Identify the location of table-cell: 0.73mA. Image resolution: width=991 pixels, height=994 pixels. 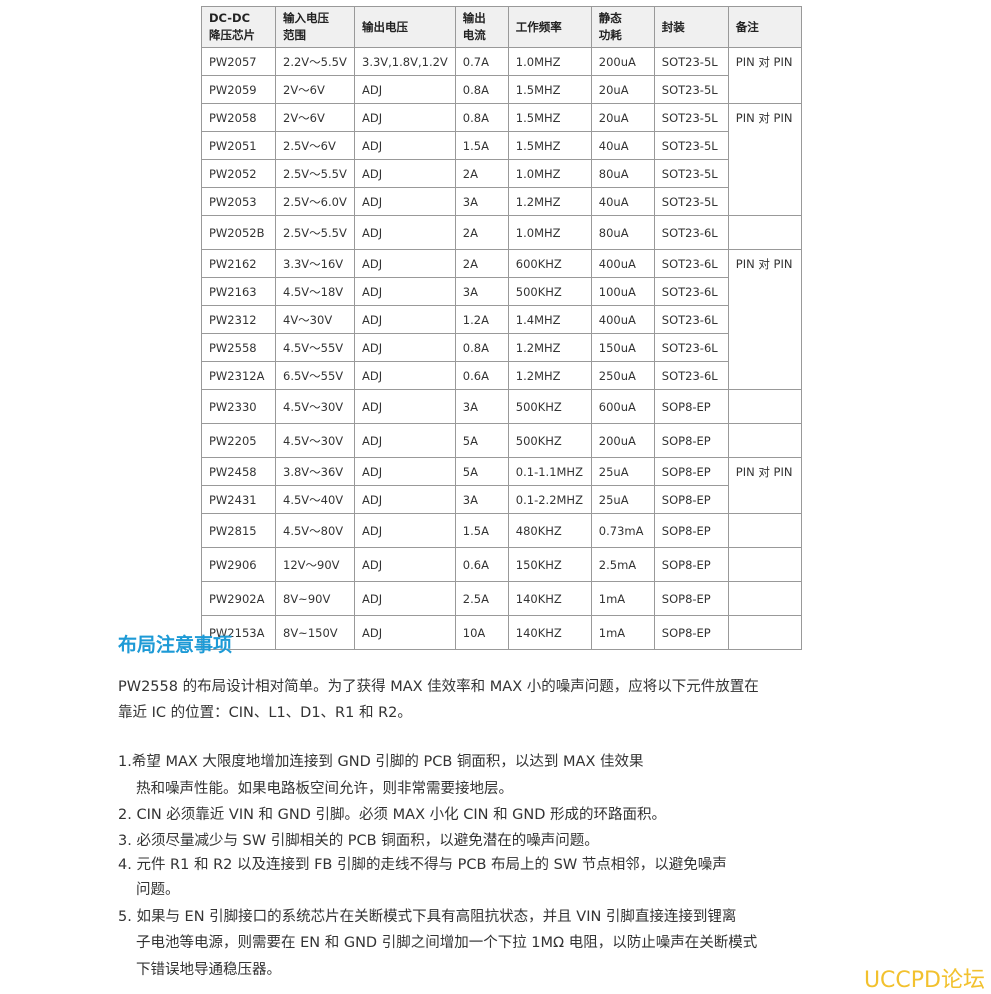
(622, 530).